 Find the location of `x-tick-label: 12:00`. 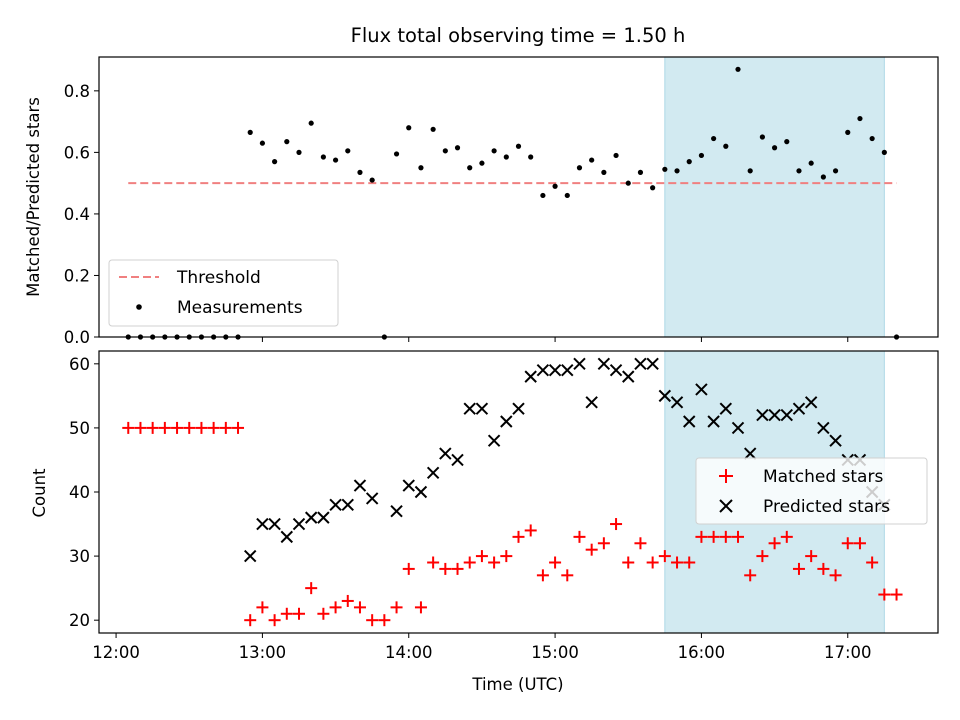

x-tick-label: 12:00 is located at coordinates (116, 652).